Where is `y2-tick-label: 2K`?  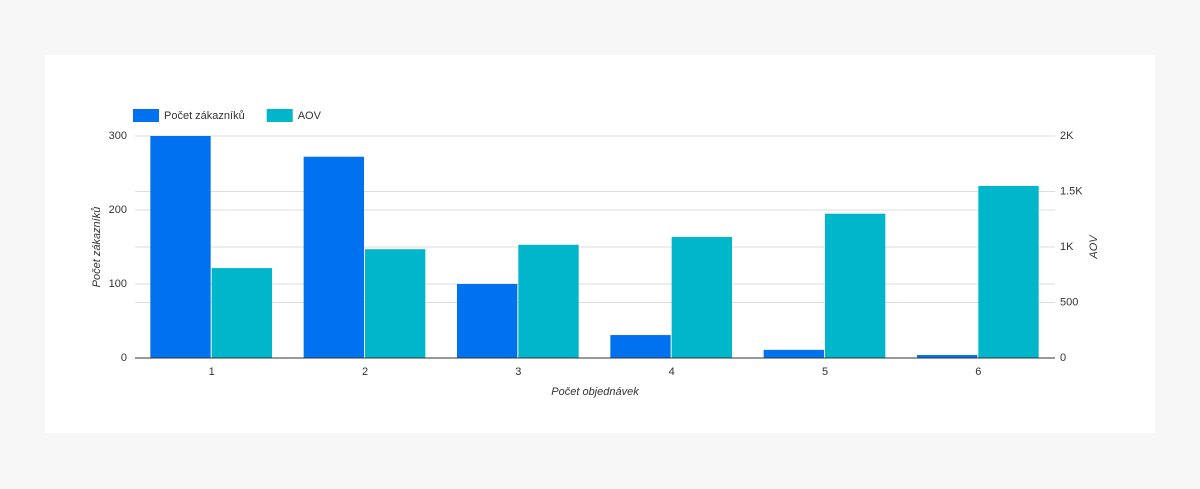
y2-tick-label: 2K is located at coordinates (1067, 136).